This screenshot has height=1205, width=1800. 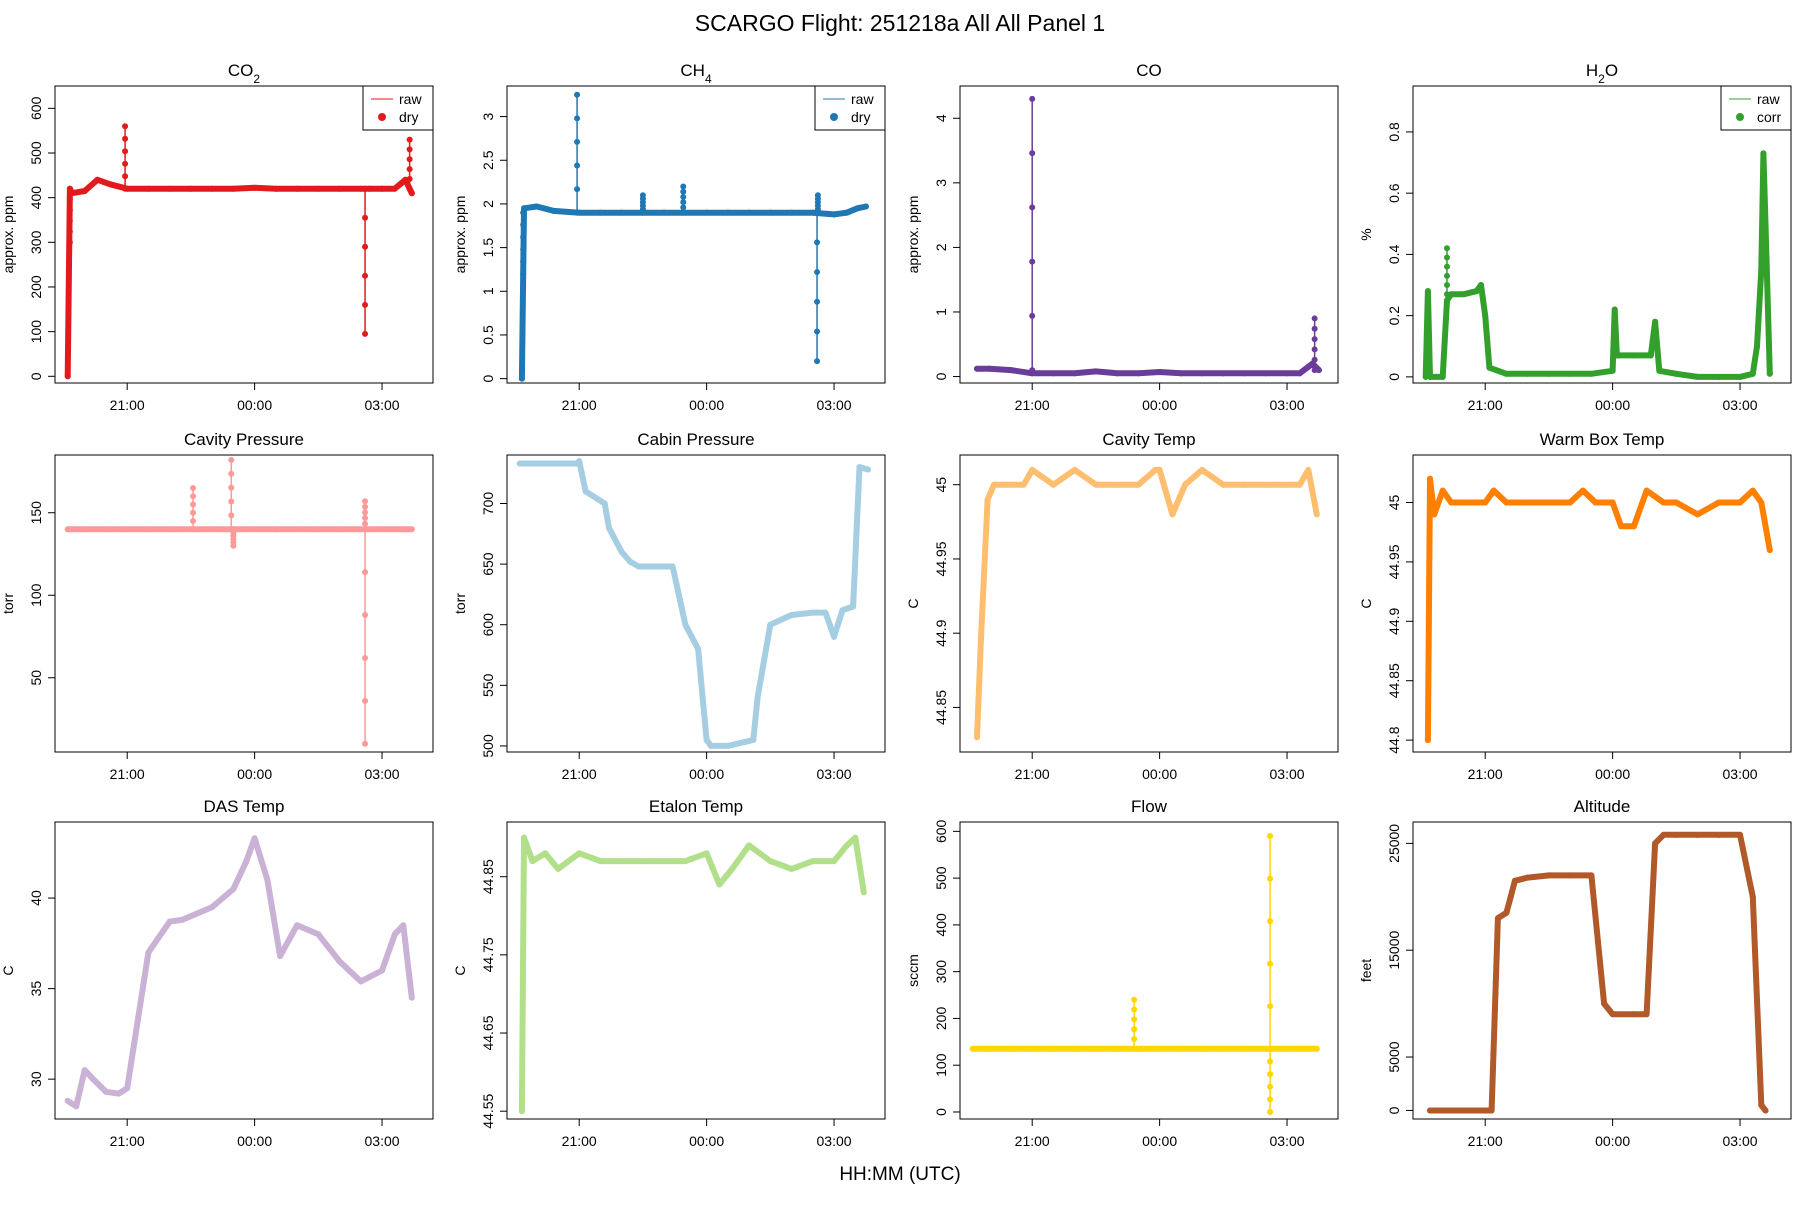 I want to click on y-axis-label: torr, so click(x=460, y=603).